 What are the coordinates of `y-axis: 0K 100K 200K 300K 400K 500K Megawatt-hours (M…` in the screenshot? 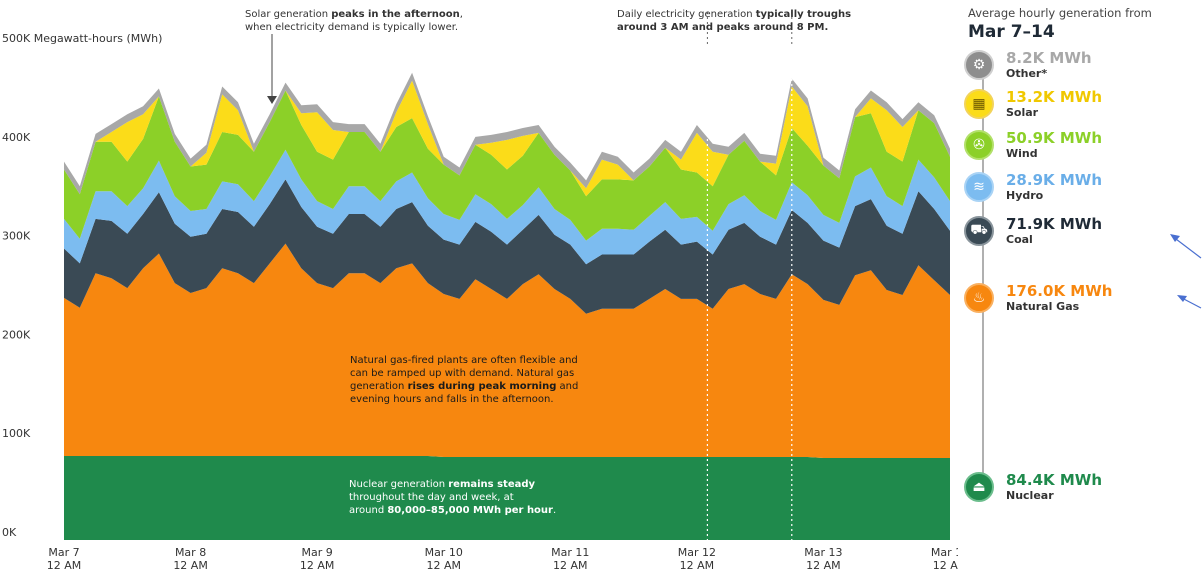 It's located at (82, 285).